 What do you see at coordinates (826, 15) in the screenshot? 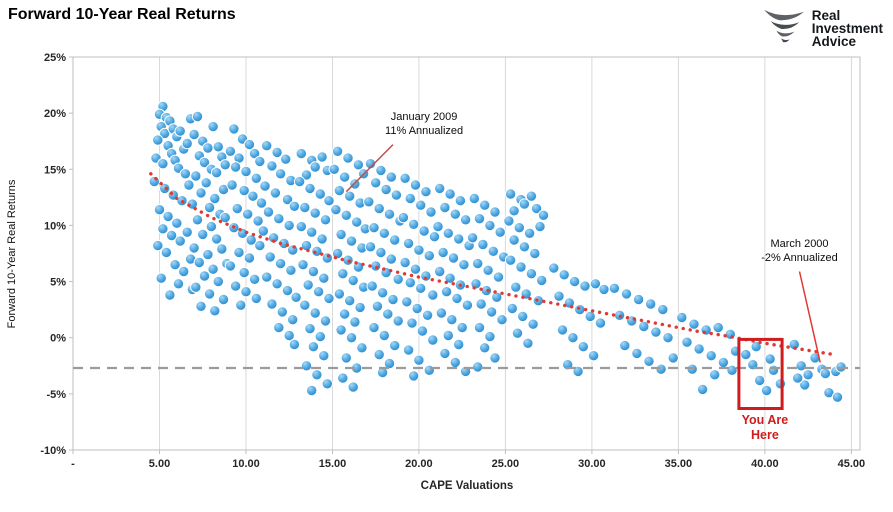
I see `brand-line-1: Real` at bounding box center [826, 15].